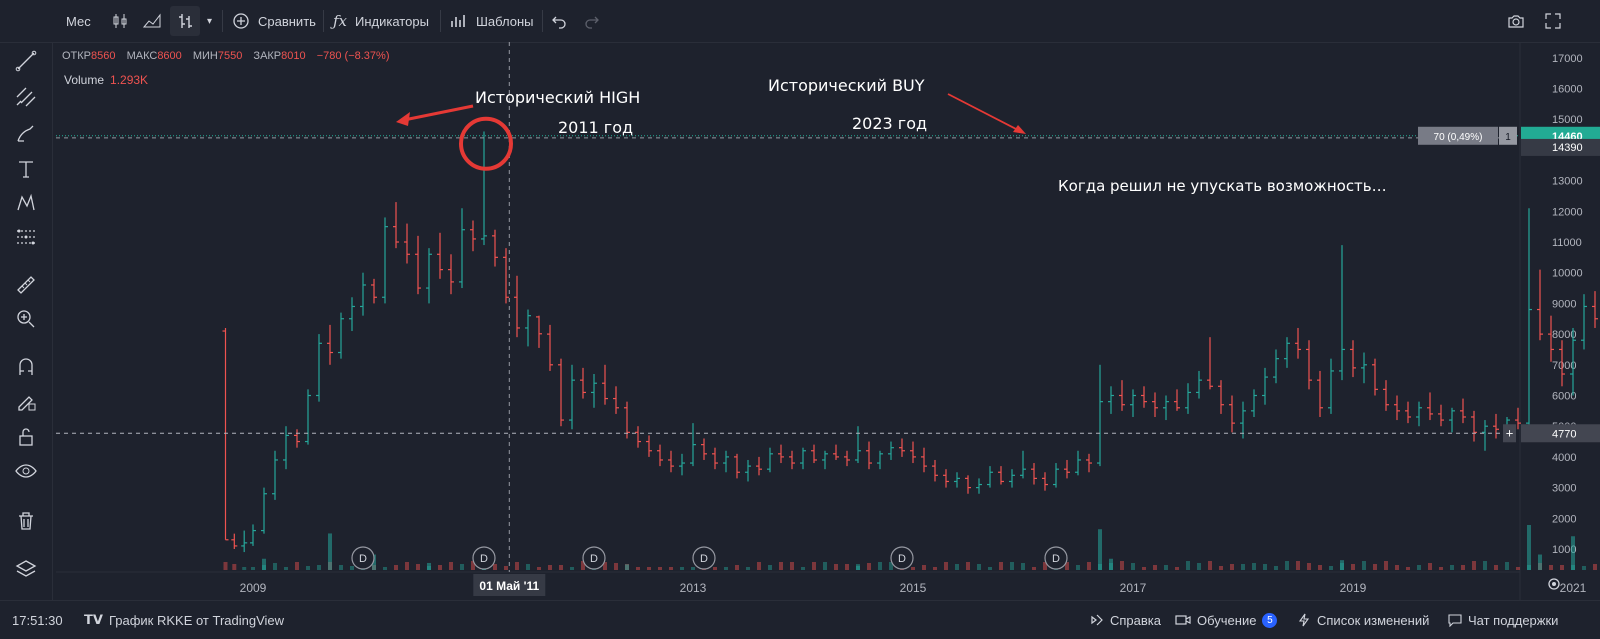 The image size is (1600, 639). Describe the element at coordinates (26, 237) in the screenshot. I see `prediction-tool-icon` at that location.